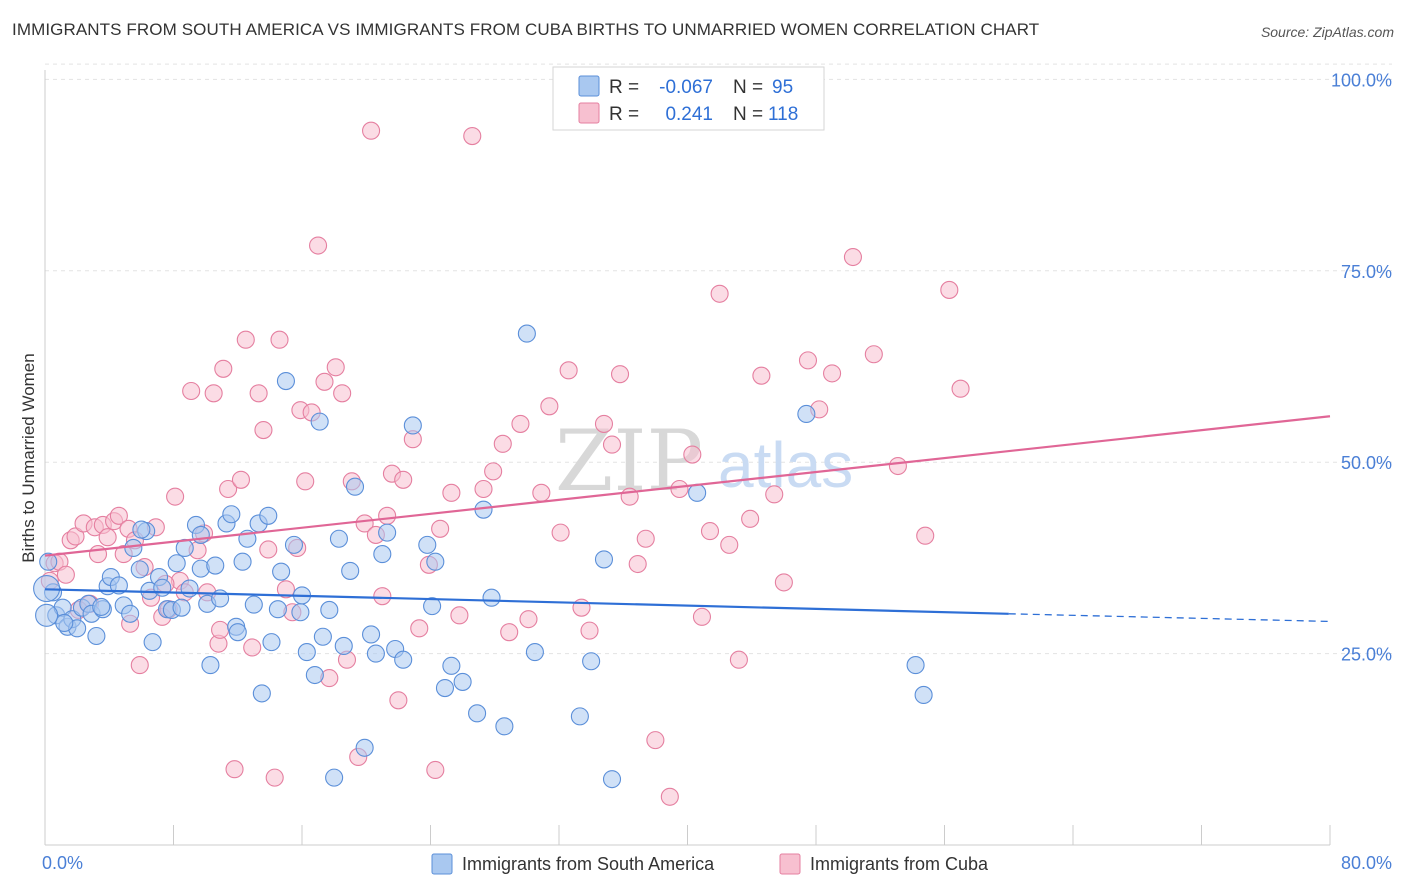 This screenshot has width=1406, height=892. What do you see at coordinates (1366, 272) in the screenshot?
I see `y-tick-label: 75.0%` at bounding box center [1366, 272].